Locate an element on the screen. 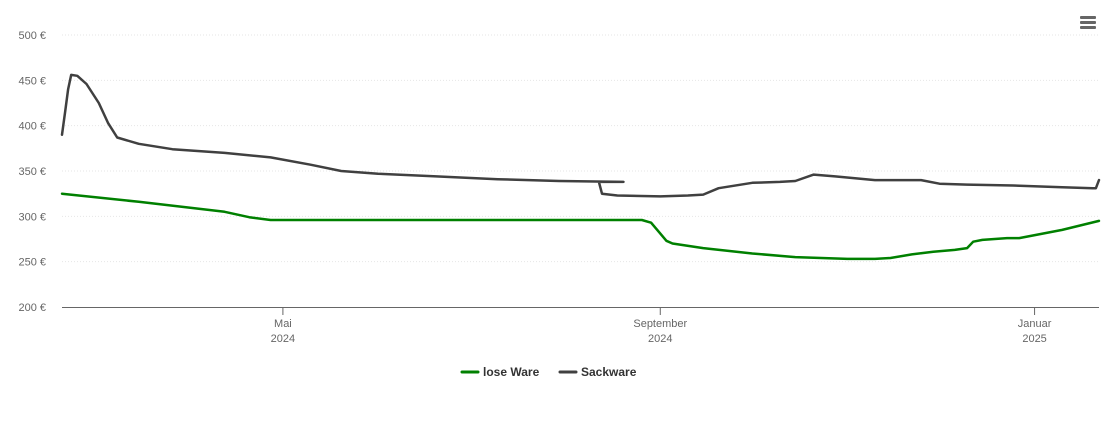 This screenshot has height=422, width=1110. legend-item-sackware: Sackware is located at coordinates (597, 372).